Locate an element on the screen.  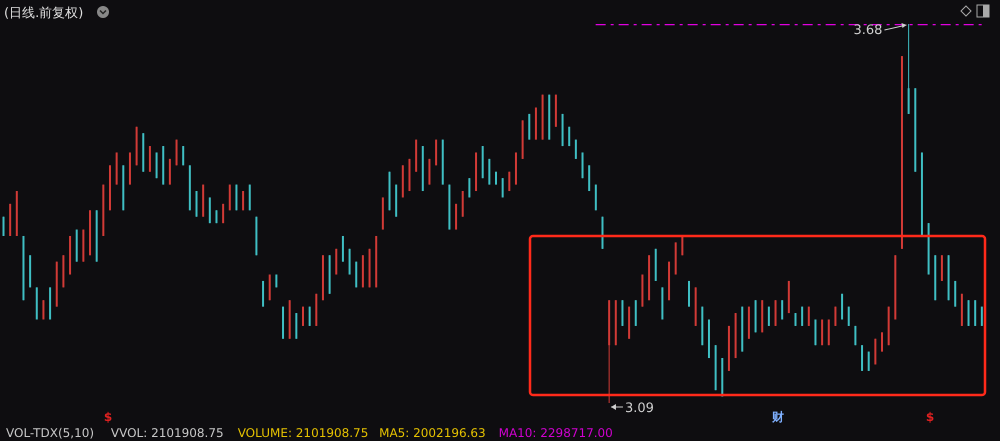
text: MA10: 2298717.00 is located at coordinates (555, 433).